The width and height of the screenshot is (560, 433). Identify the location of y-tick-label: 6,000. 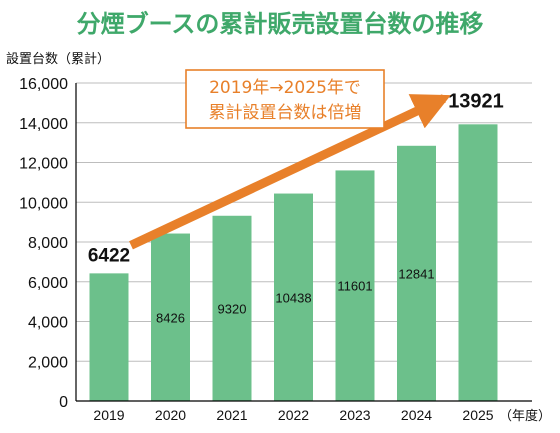
(48, 283).